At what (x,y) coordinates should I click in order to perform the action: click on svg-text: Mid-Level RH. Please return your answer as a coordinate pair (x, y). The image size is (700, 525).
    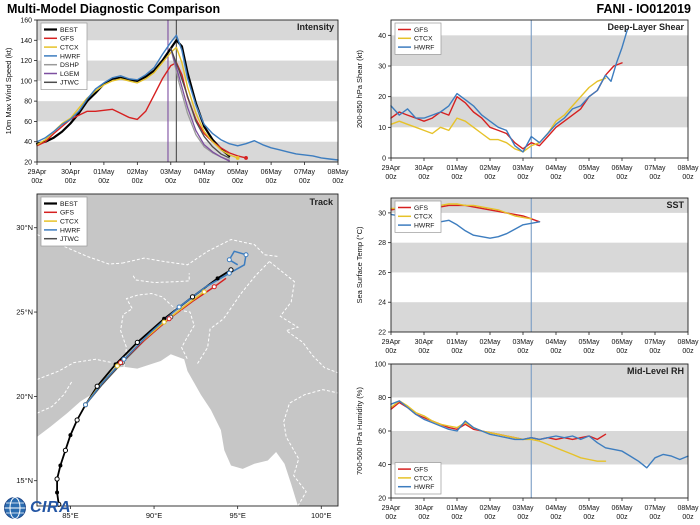
    Looking at the image, I should click on (655, 371).